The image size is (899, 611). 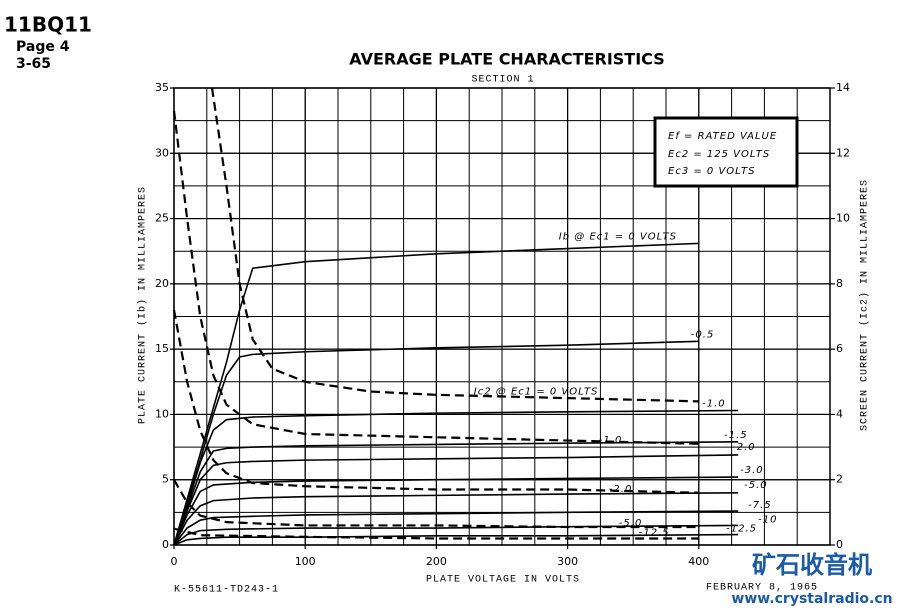 I want to click on chart-title: AVERAGE PLATE CHARACTERISTICS, so click(x=506, y=59).